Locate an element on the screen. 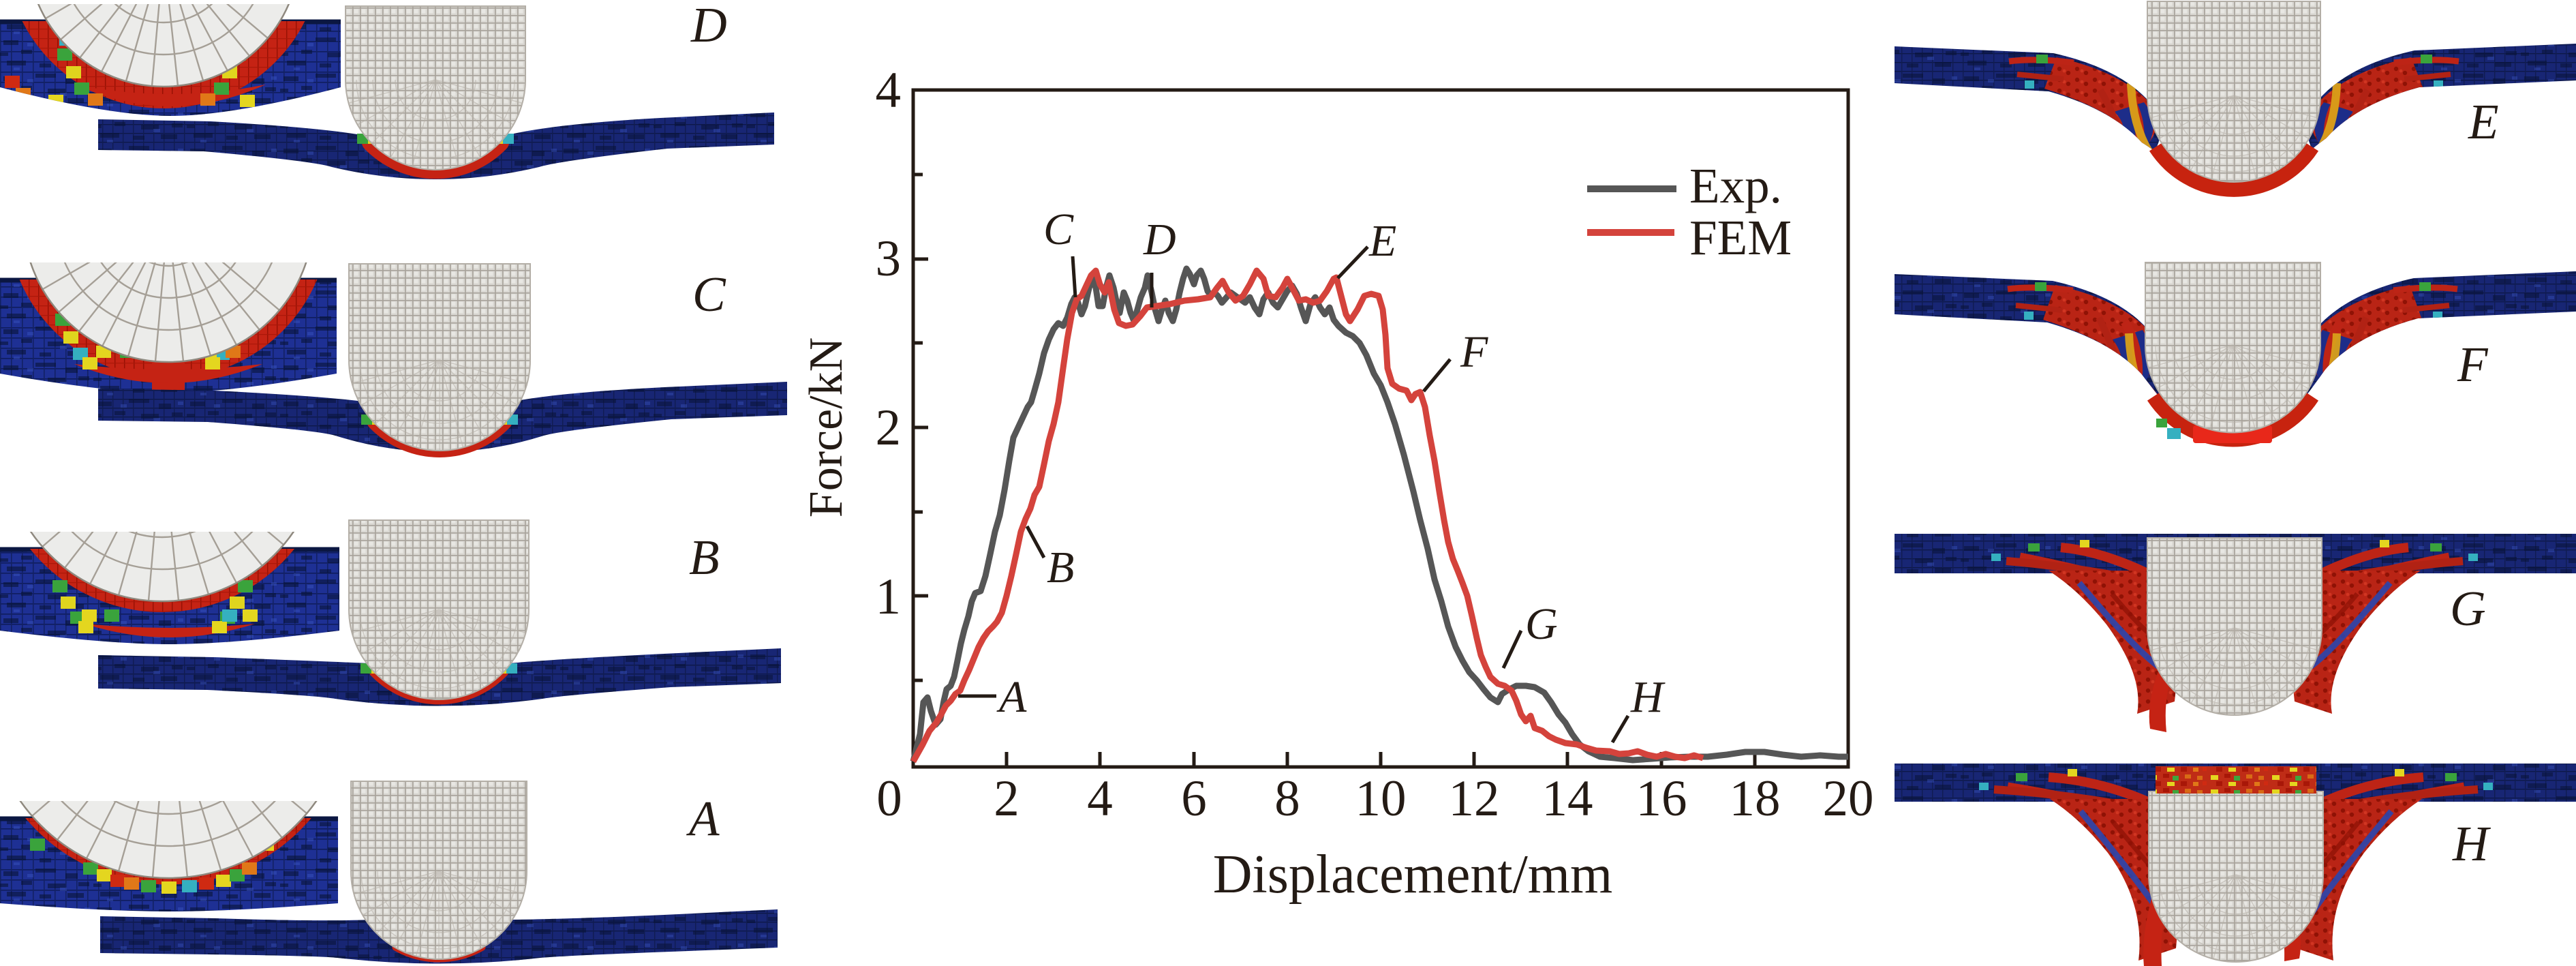 This screenshot has width=2576, height=966. svg-text: 20 is located at coordinates (1848, 798).